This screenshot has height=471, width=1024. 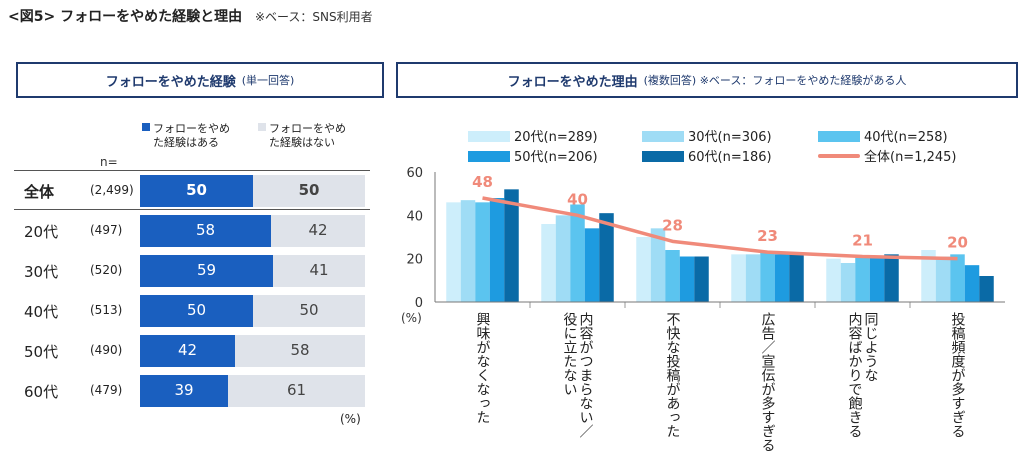 What do you see at coordinates (672, 225) in the screenshot?
I see `total-value-label: 28` at bounding box center [672, 225].